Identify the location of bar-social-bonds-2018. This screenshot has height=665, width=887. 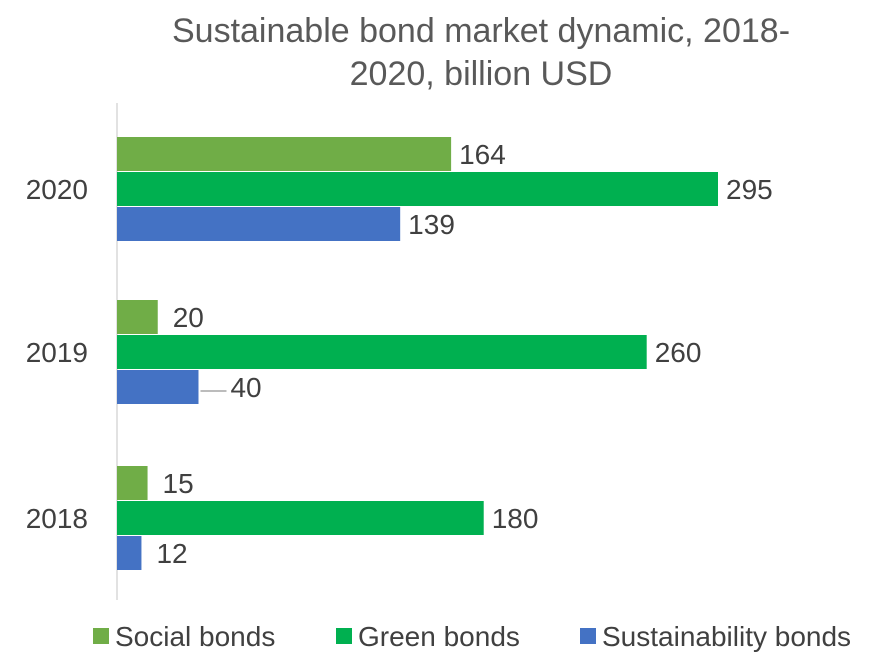
(132, 483).